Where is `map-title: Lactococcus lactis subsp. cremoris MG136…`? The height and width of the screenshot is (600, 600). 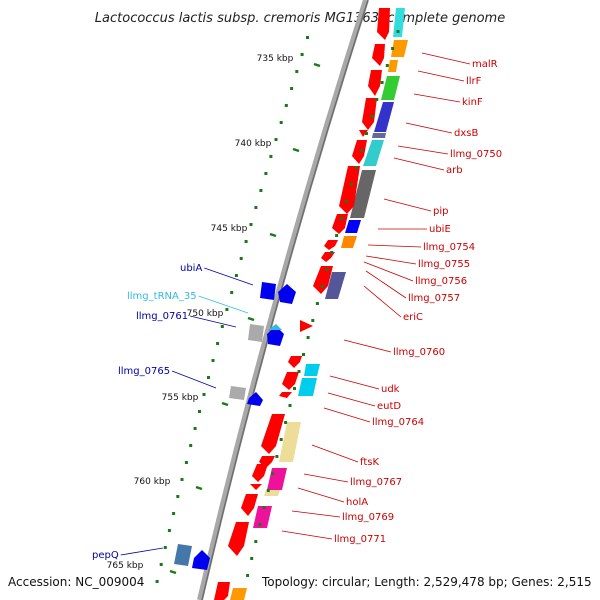 map-title: Lactococcus lactis subsp. cremoris MG136… is located at coordinates (300, 18).